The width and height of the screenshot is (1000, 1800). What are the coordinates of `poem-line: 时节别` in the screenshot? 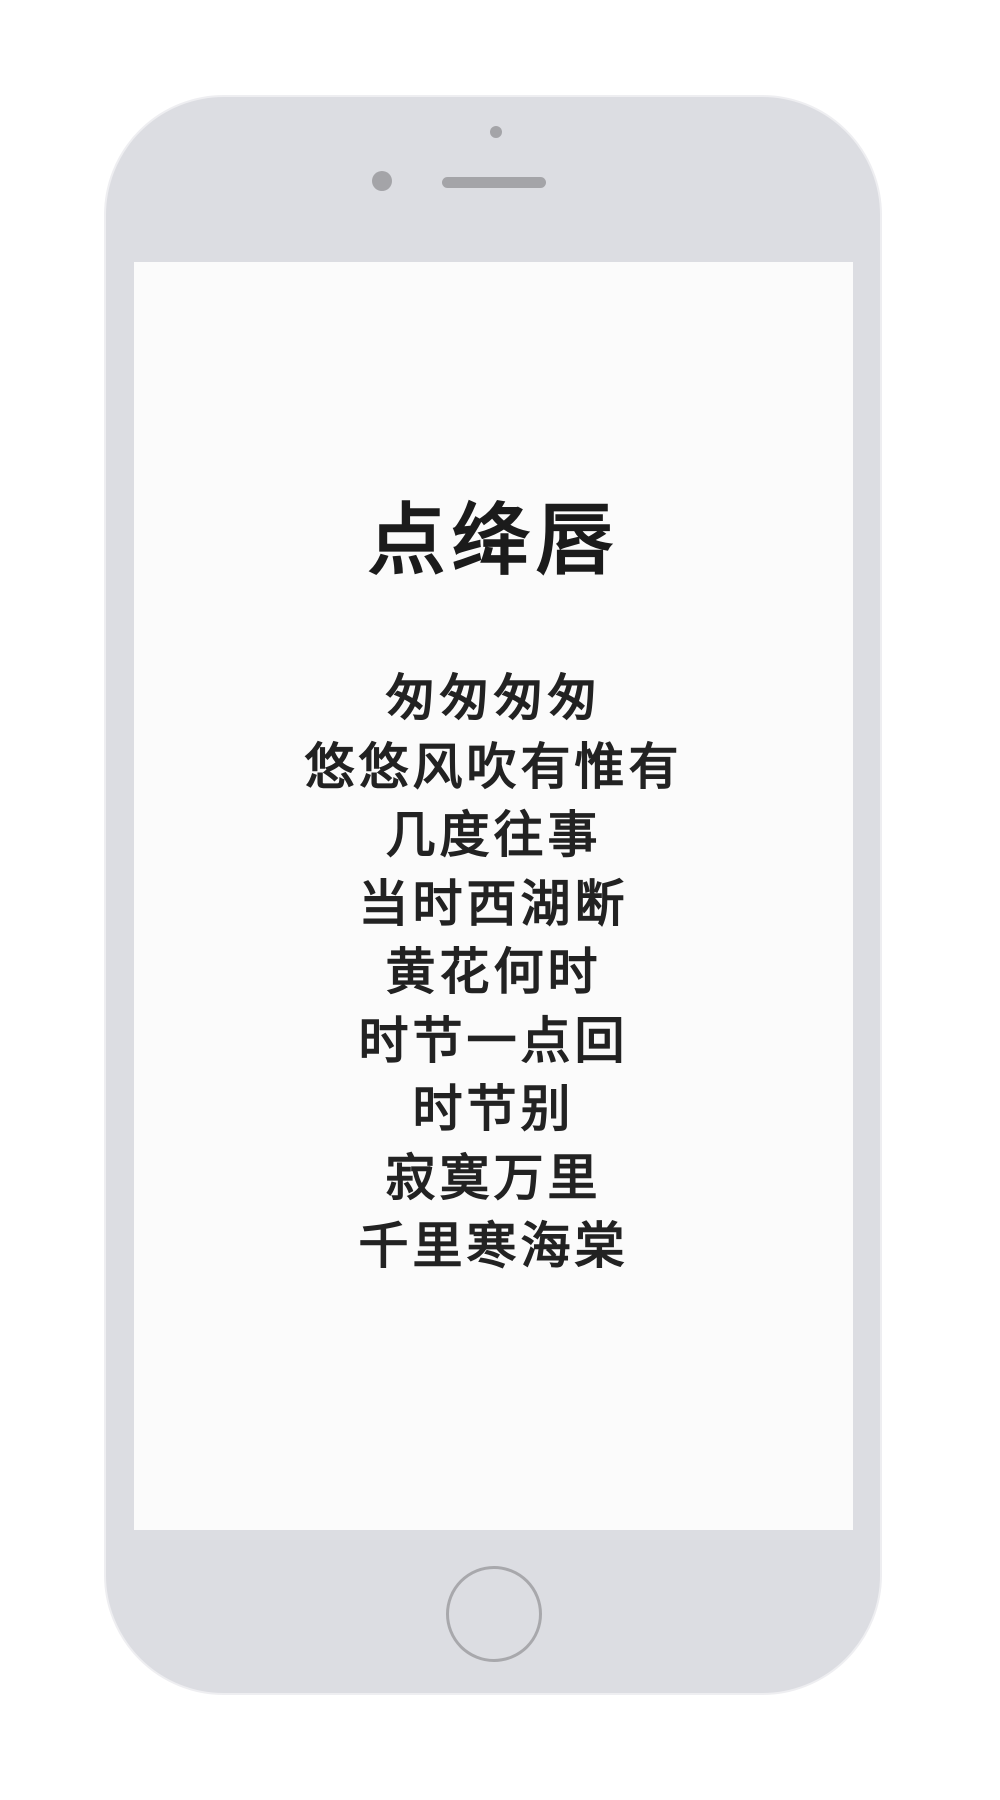 It's located at (493, 1108).